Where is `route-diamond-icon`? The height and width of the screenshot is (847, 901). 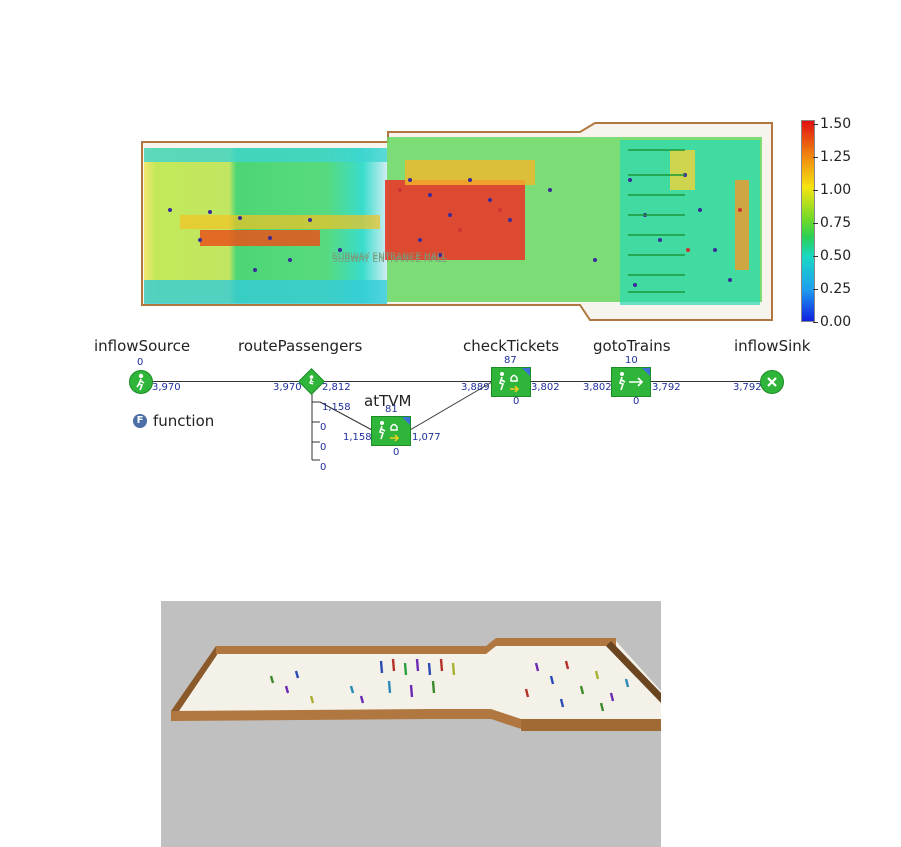
route-diamond-icon is located at coordinates (311, 380).